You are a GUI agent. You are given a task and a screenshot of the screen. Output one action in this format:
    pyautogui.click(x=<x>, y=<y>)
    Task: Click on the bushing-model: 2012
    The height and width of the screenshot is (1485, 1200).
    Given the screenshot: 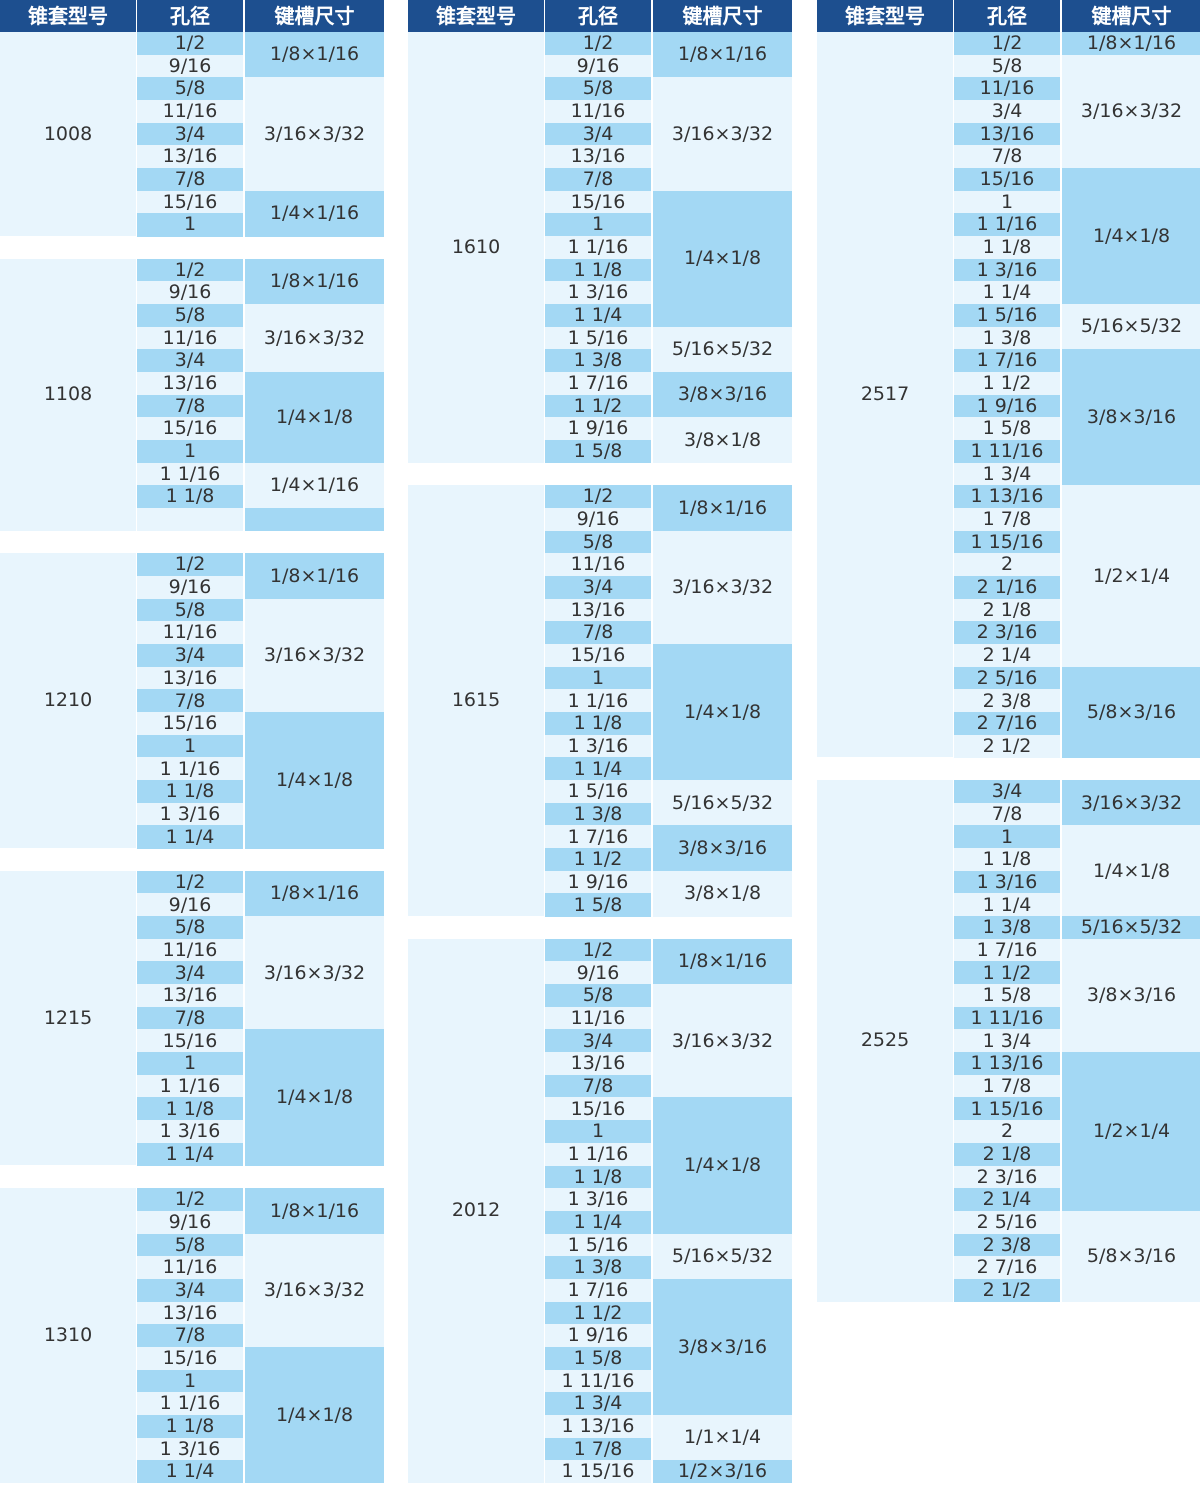 What is the action you would take?
    pyautogui.click(x=476, y=1210)
    